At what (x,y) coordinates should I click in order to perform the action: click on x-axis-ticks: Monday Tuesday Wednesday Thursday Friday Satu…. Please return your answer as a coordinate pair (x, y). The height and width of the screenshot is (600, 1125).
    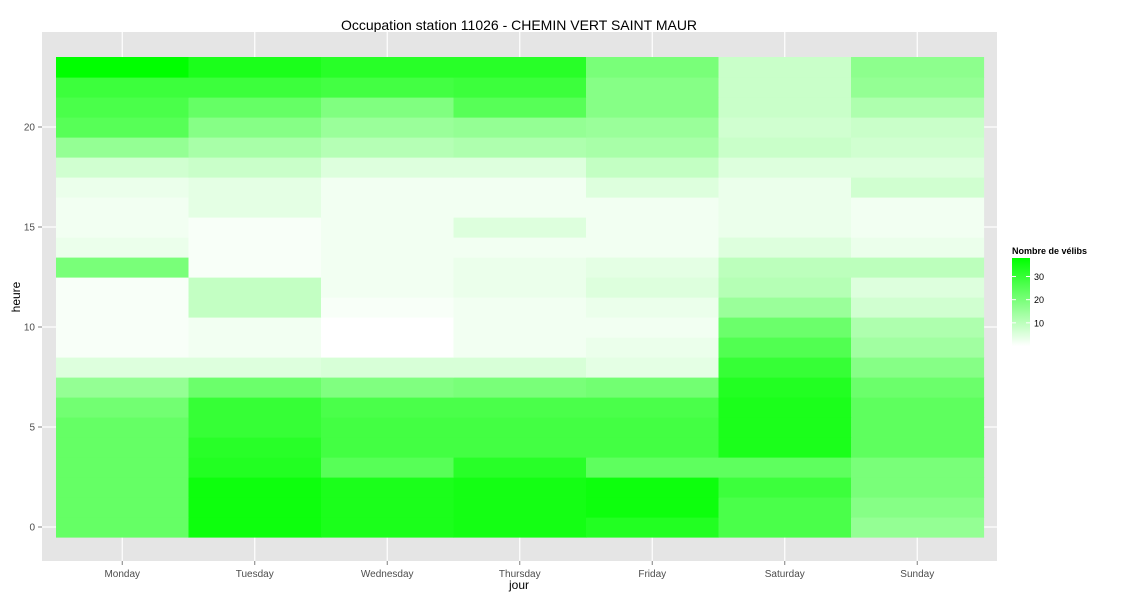
    Looking at the image, I should click on (519, 570).